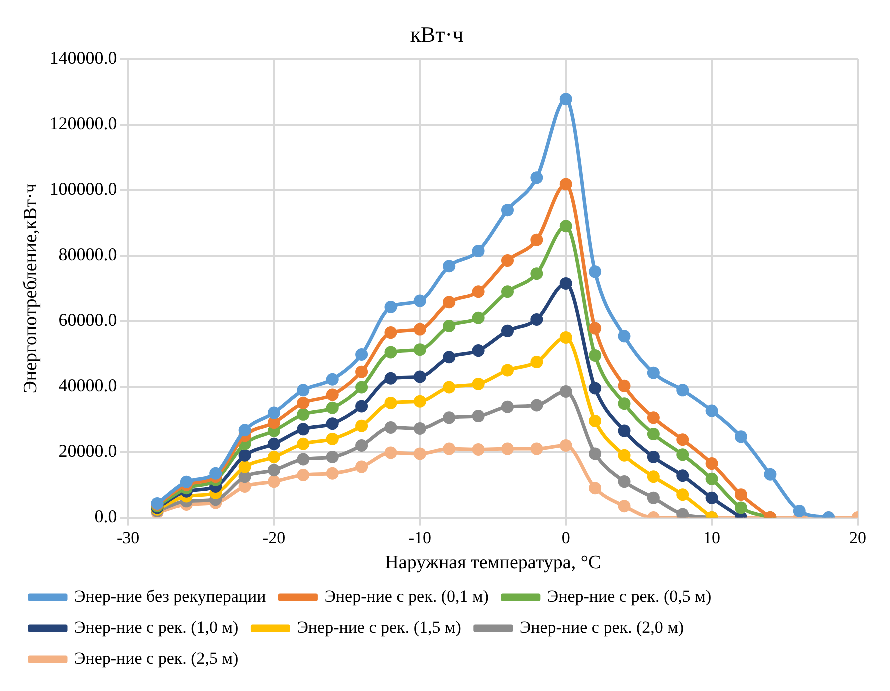 The height and width of the screenshot is (691, 890). I want to click on y-tick-label: 100000.0, so click(84, 189).